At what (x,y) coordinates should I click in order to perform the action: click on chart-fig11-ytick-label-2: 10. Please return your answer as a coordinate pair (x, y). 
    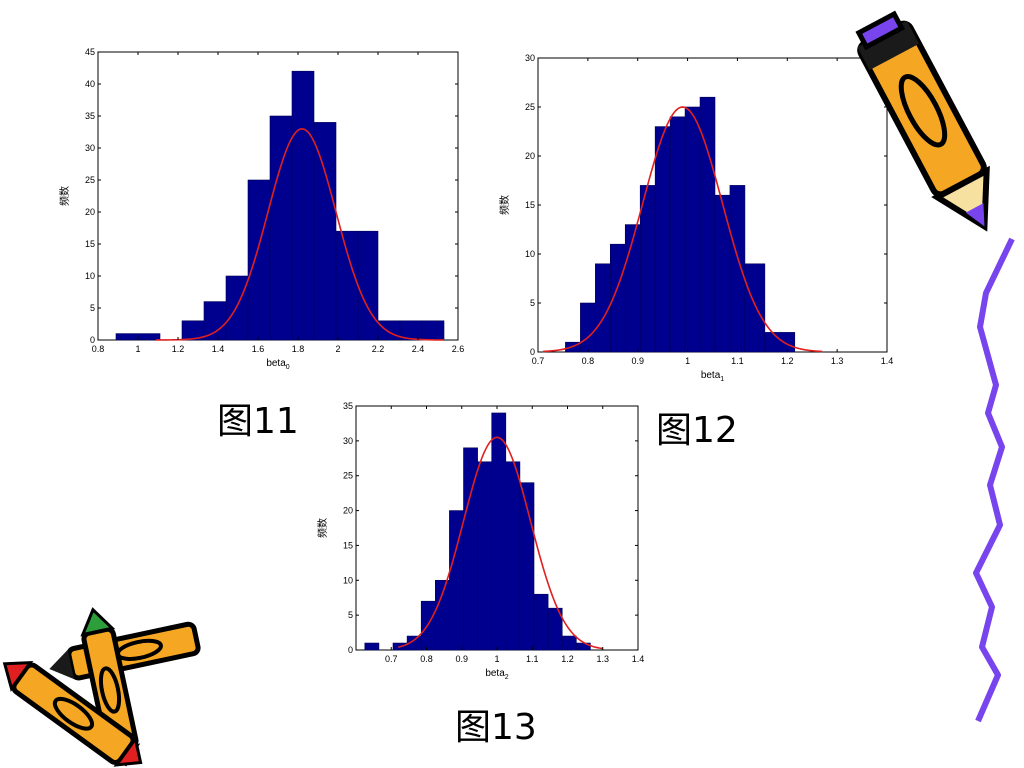
    Looking at the image, I should click on (90, 276).